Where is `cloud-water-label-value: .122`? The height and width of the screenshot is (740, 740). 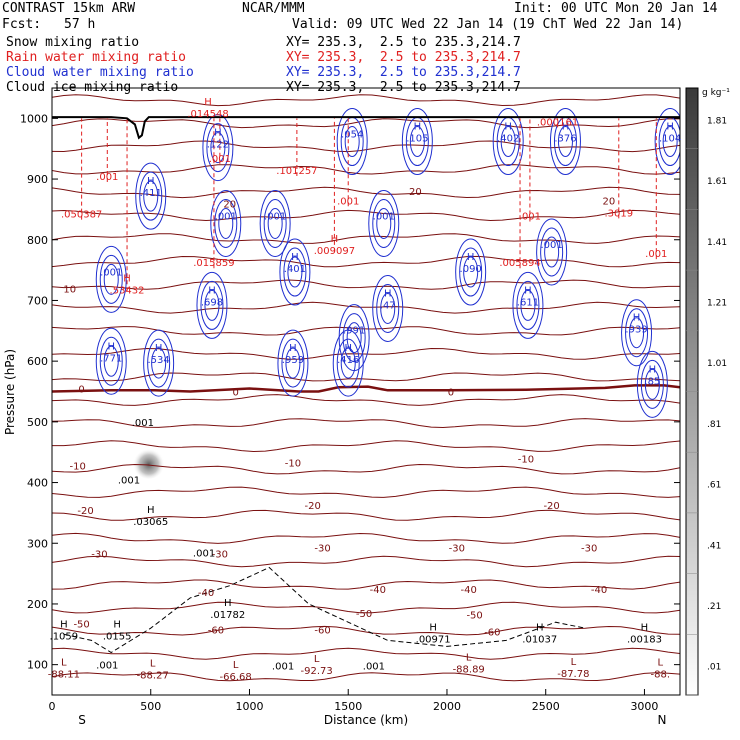 cloud-water-label-value: .122 is located at coordinates (218, 145).